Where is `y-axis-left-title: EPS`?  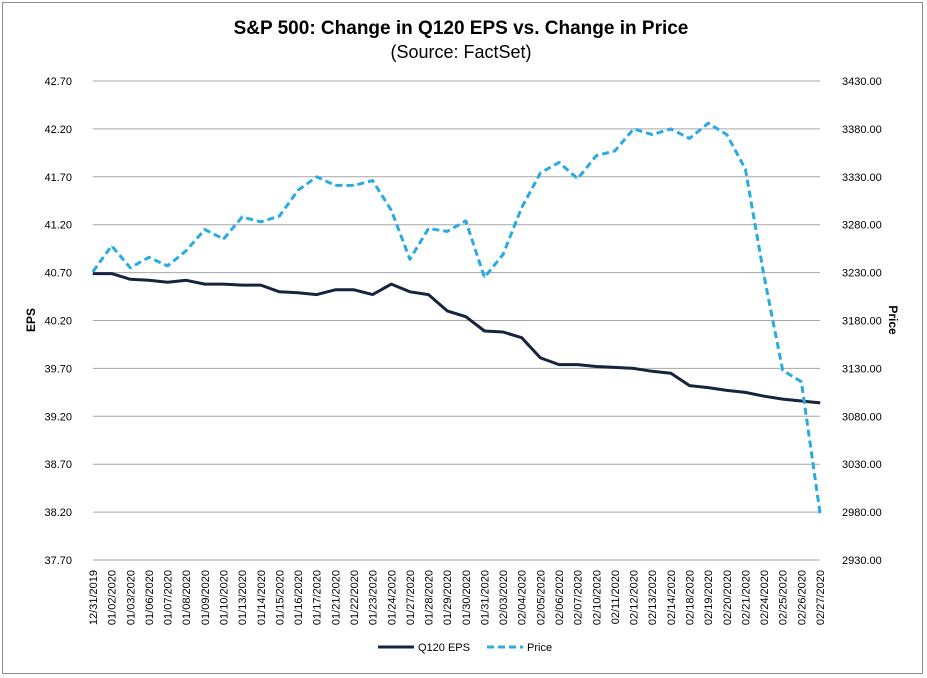 y-axis-left-title: EPS is located at coordinates (31, 320).